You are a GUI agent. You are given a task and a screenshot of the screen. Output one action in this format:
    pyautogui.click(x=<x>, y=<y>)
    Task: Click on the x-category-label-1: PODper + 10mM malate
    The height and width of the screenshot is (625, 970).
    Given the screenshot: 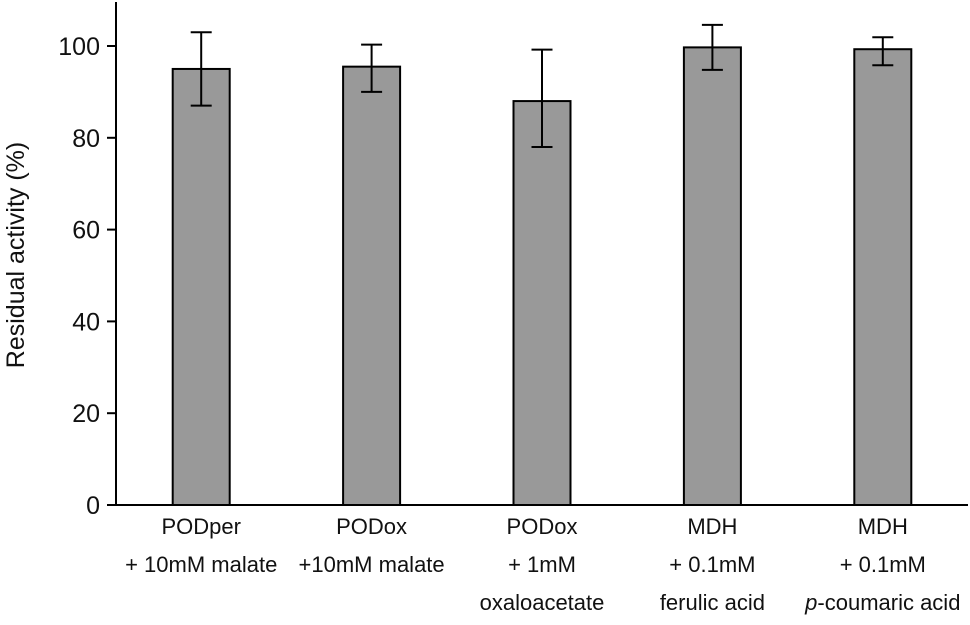 What is the action you would take?
    pyautogui.click(x=201, y=545)
    